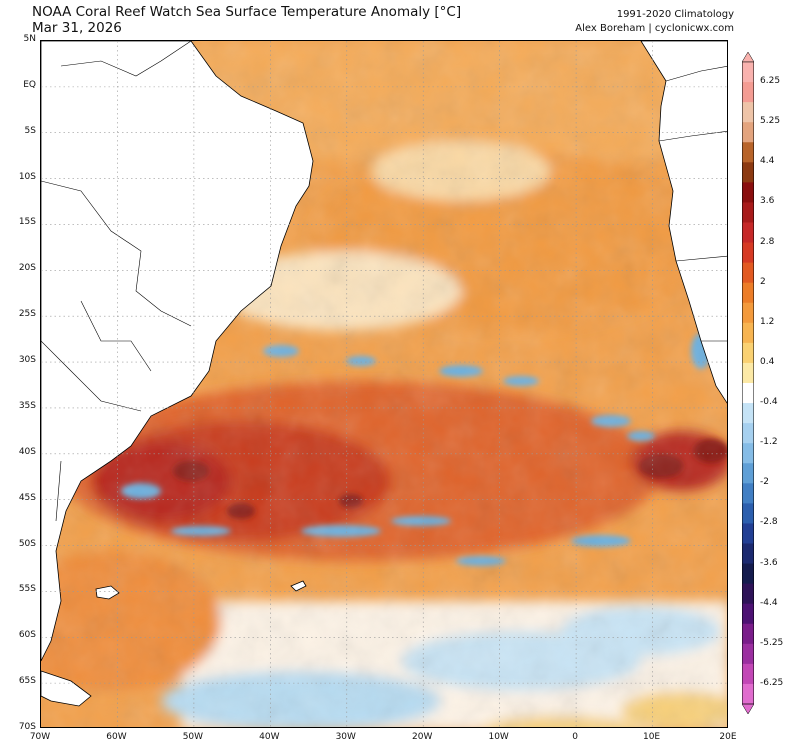  Describe the element at coordinates (27, 727) in the screenshot. I see `lat-tick-label: 70S` at that location.